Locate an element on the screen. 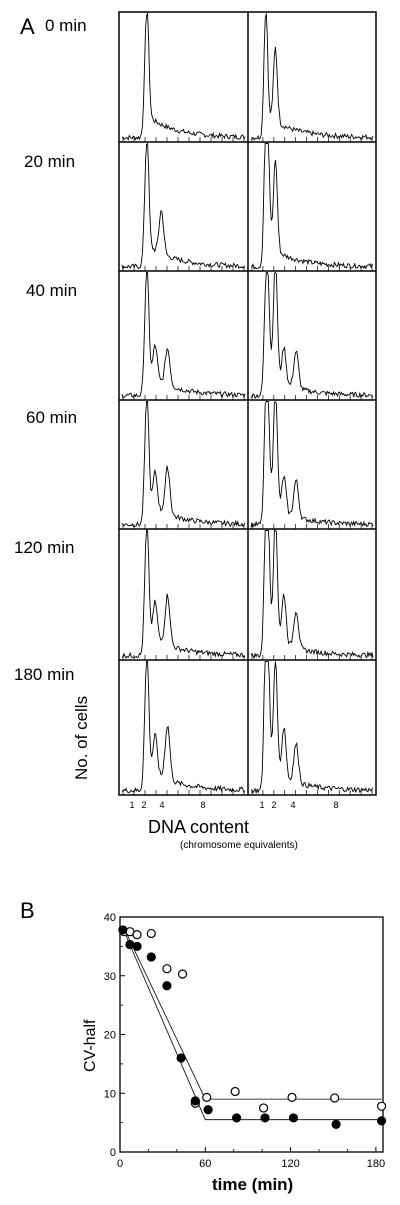  y-tick-label: 30 is located at coordinates (110, 977).